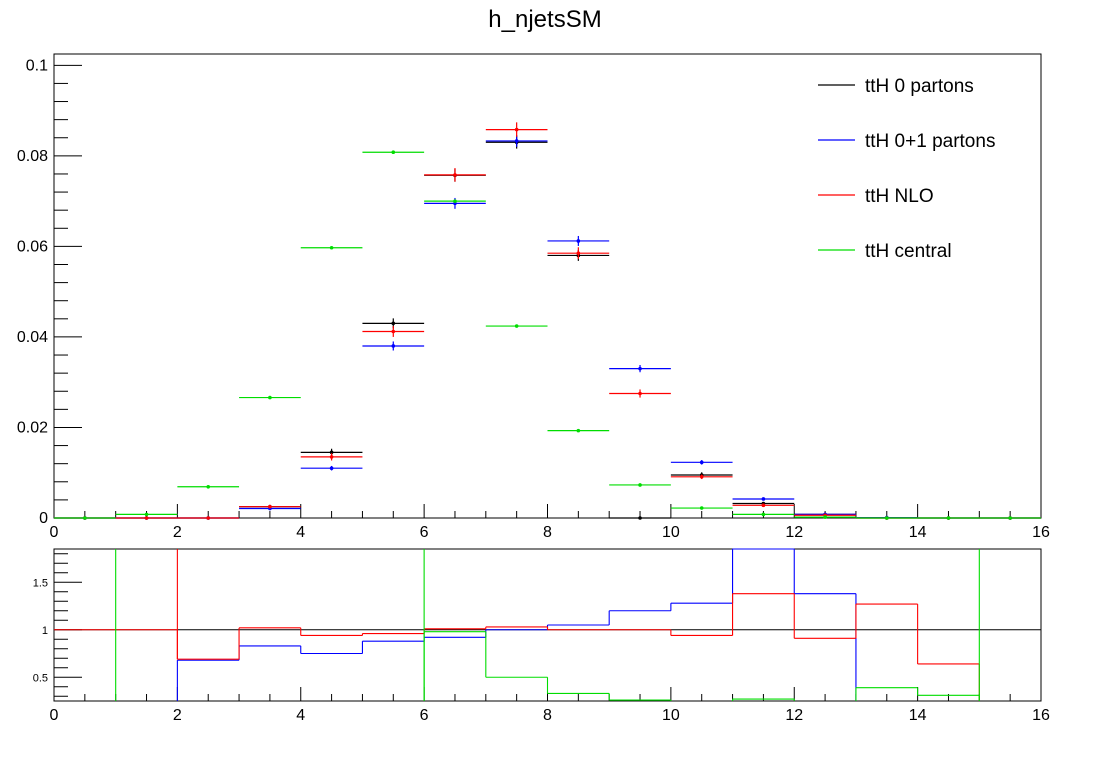 The image size is (1096, 772). What do you see at coordinates (918, 532) in the screenshot?
I see `main-x-tick-label: 14` at bounding box center [918, 532].